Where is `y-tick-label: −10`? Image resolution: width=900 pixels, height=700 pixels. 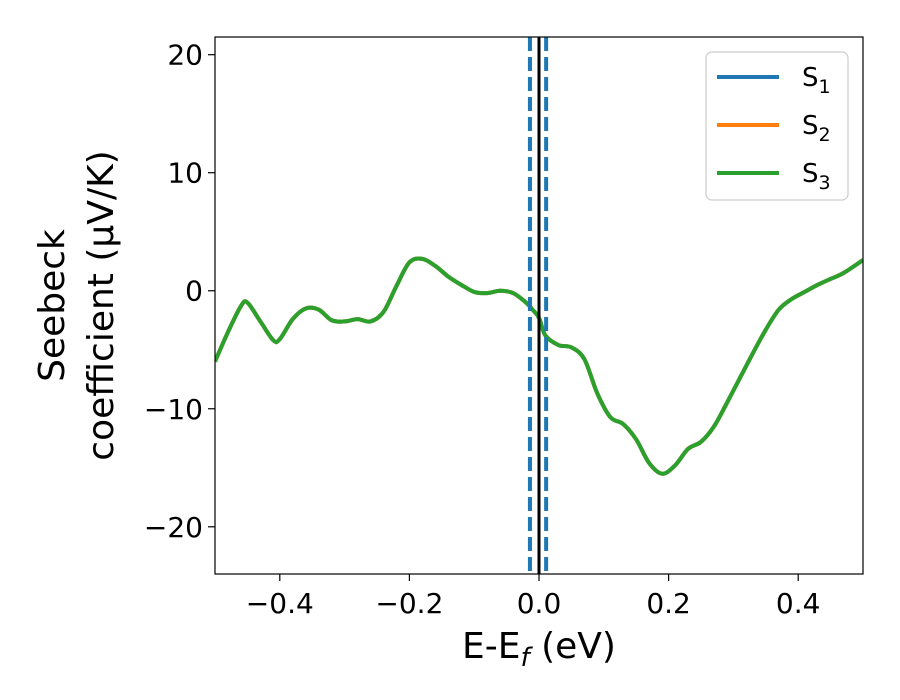 y-tick-label: −10 is located at coordinates (173, 409).